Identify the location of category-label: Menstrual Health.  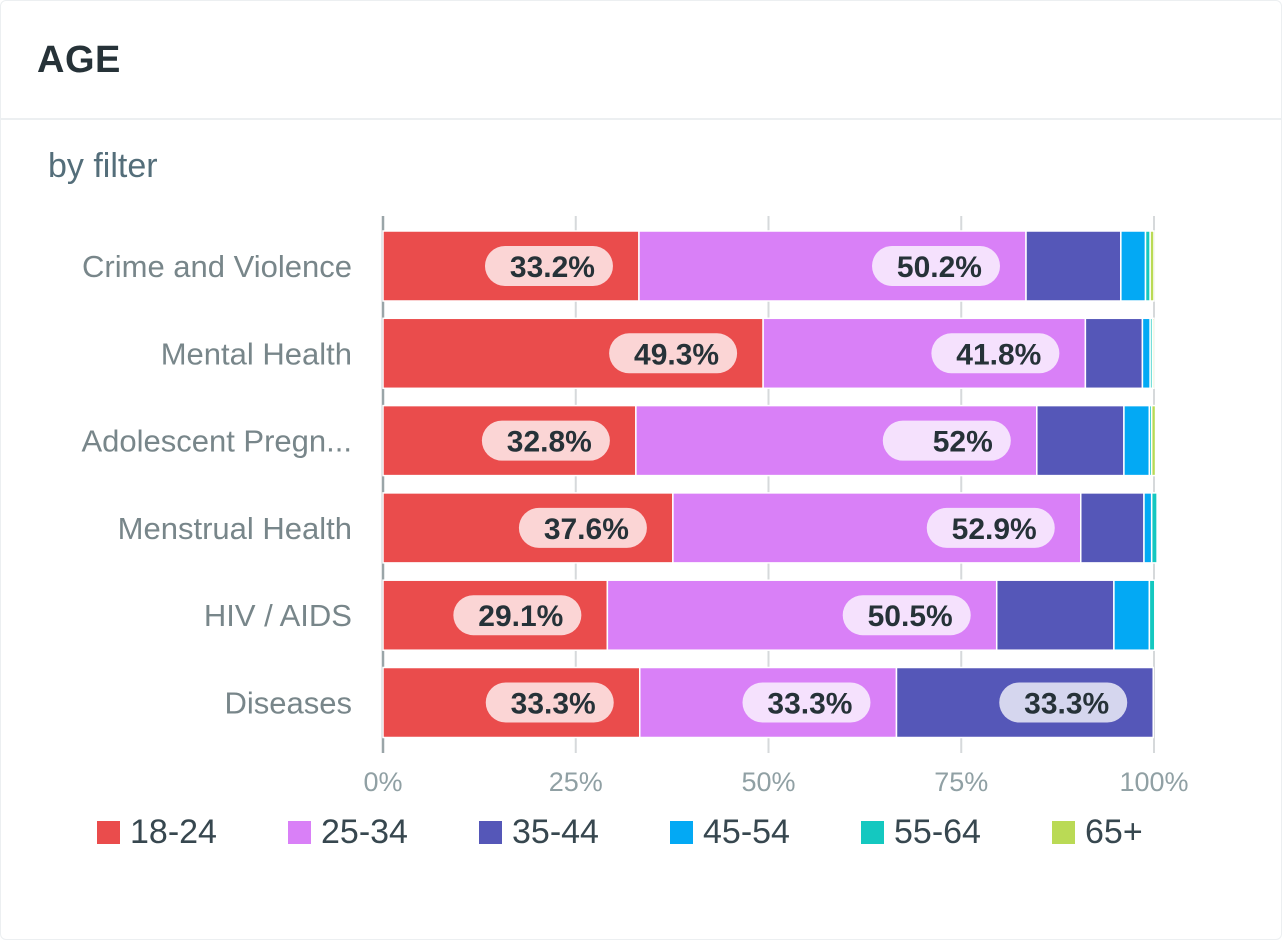
(235, 528).